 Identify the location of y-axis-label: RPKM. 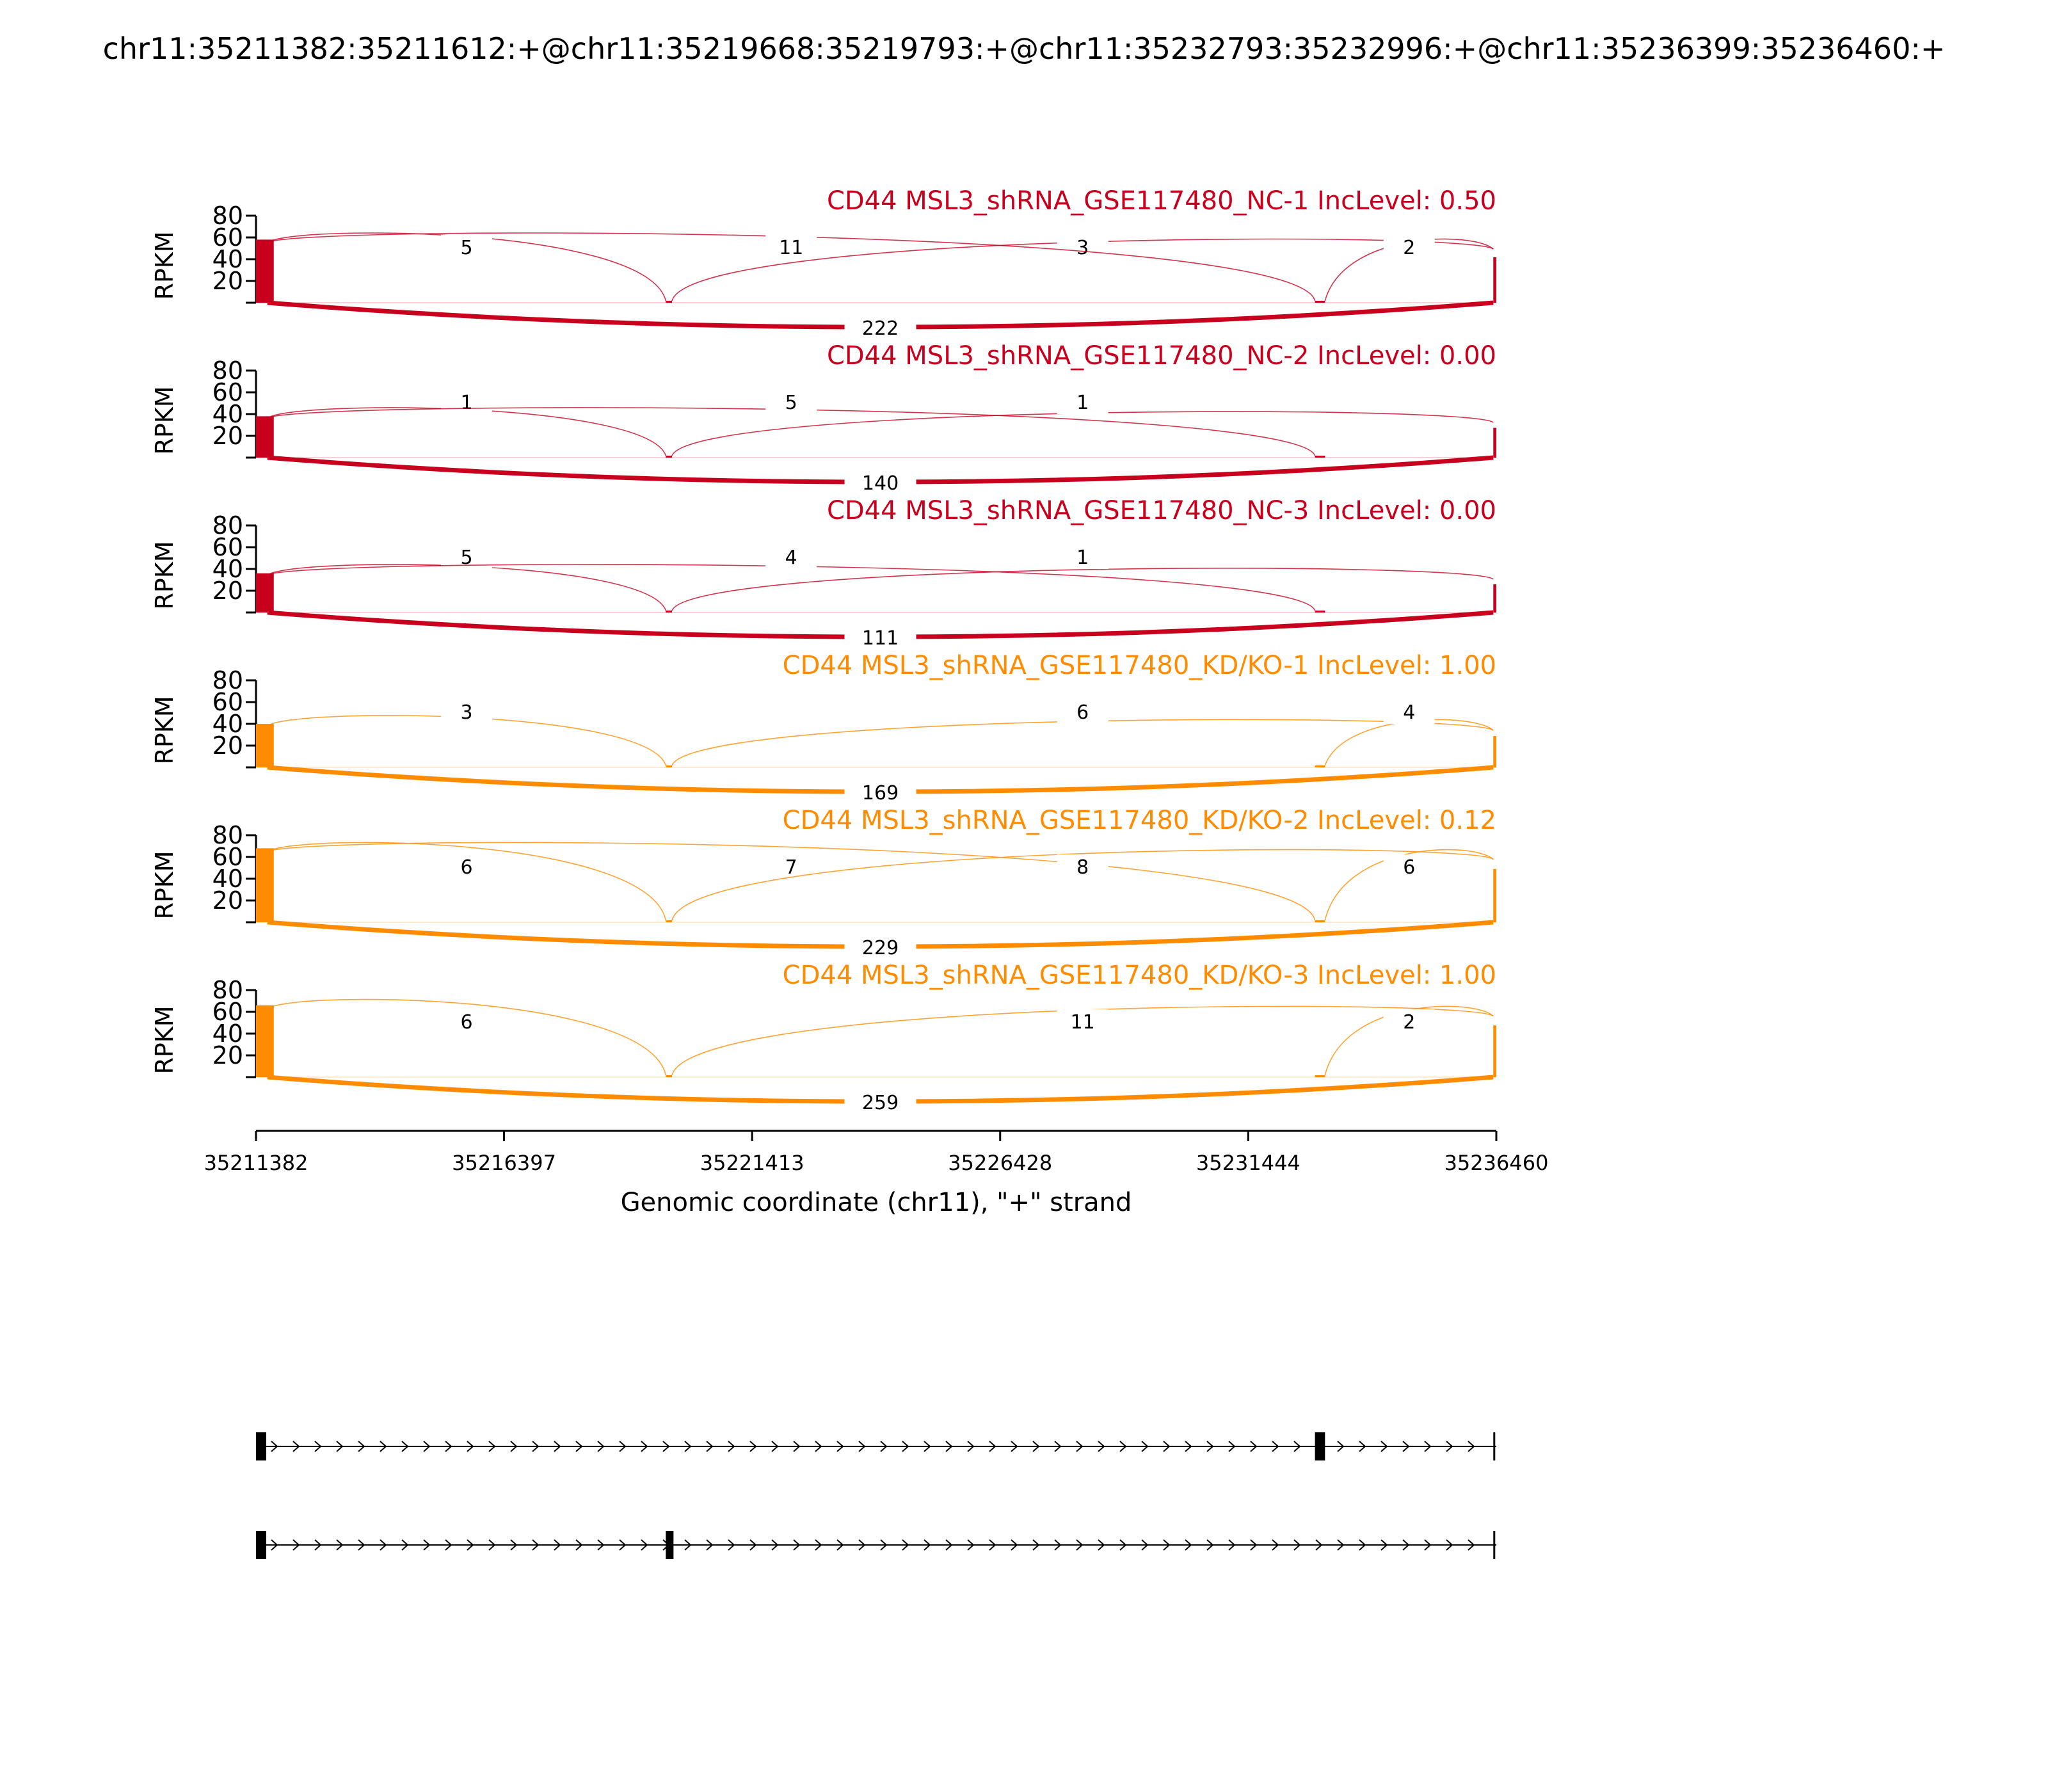
(164, 575).